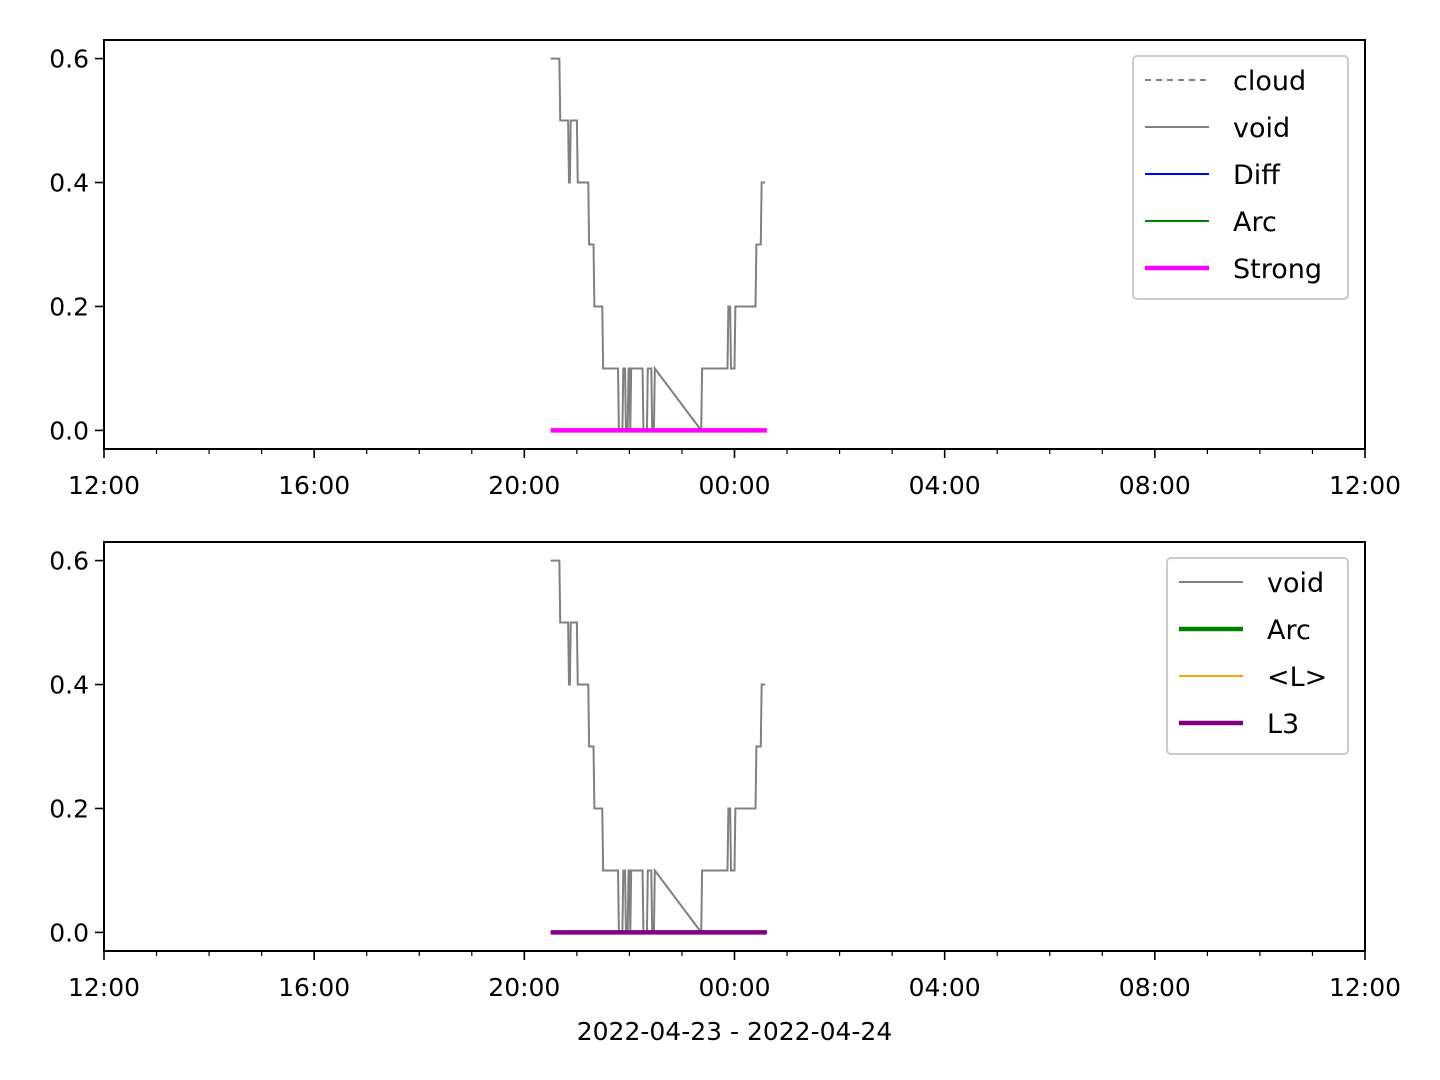 This screenshot has width=1440, height=1080. Describe the element at coordinates (1283, 724) in the screenshot. I see `legend-label: L3` at that location.